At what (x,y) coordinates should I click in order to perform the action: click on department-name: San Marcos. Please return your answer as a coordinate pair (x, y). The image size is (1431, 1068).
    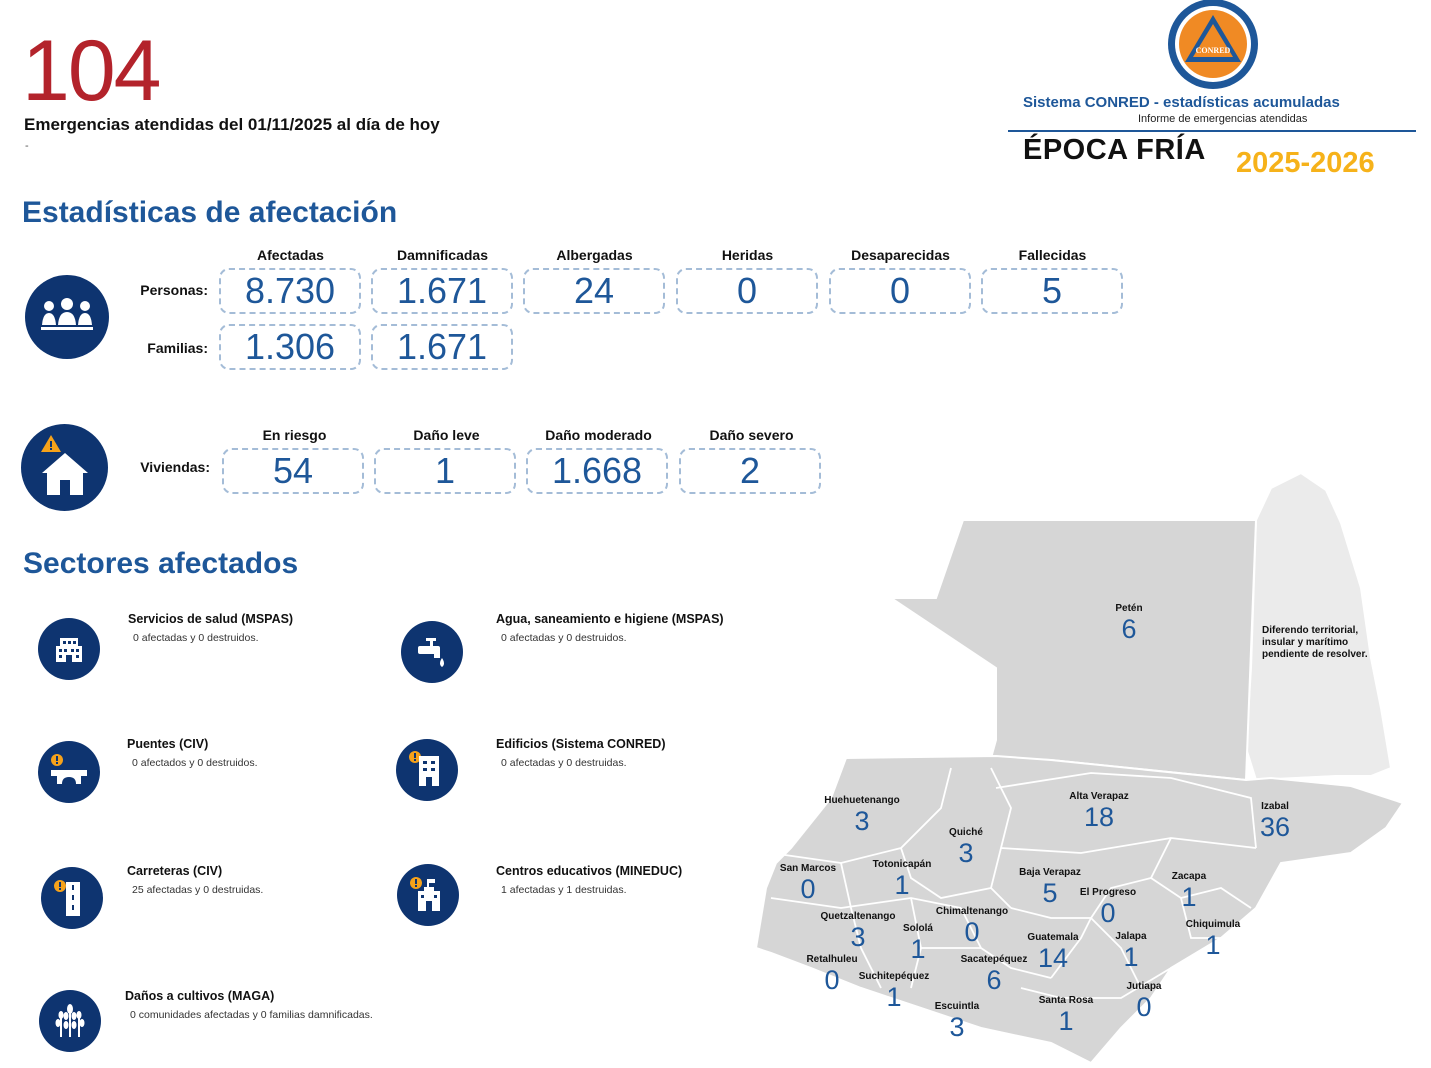
    Looking at the image, I should click on (808, 868).